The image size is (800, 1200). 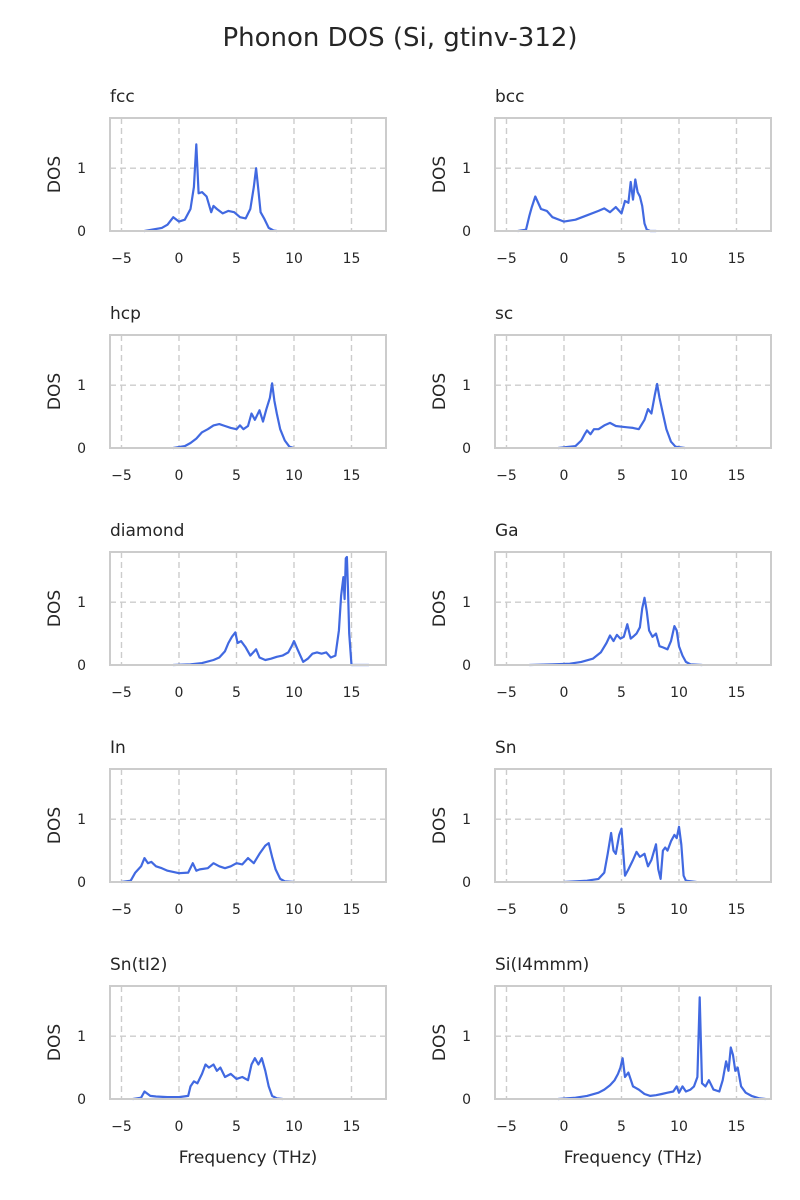 What do you see at coordinates (147, 531) in the screenshot?
I see `subplot-title: diamond` at bounding box center [147, 531].